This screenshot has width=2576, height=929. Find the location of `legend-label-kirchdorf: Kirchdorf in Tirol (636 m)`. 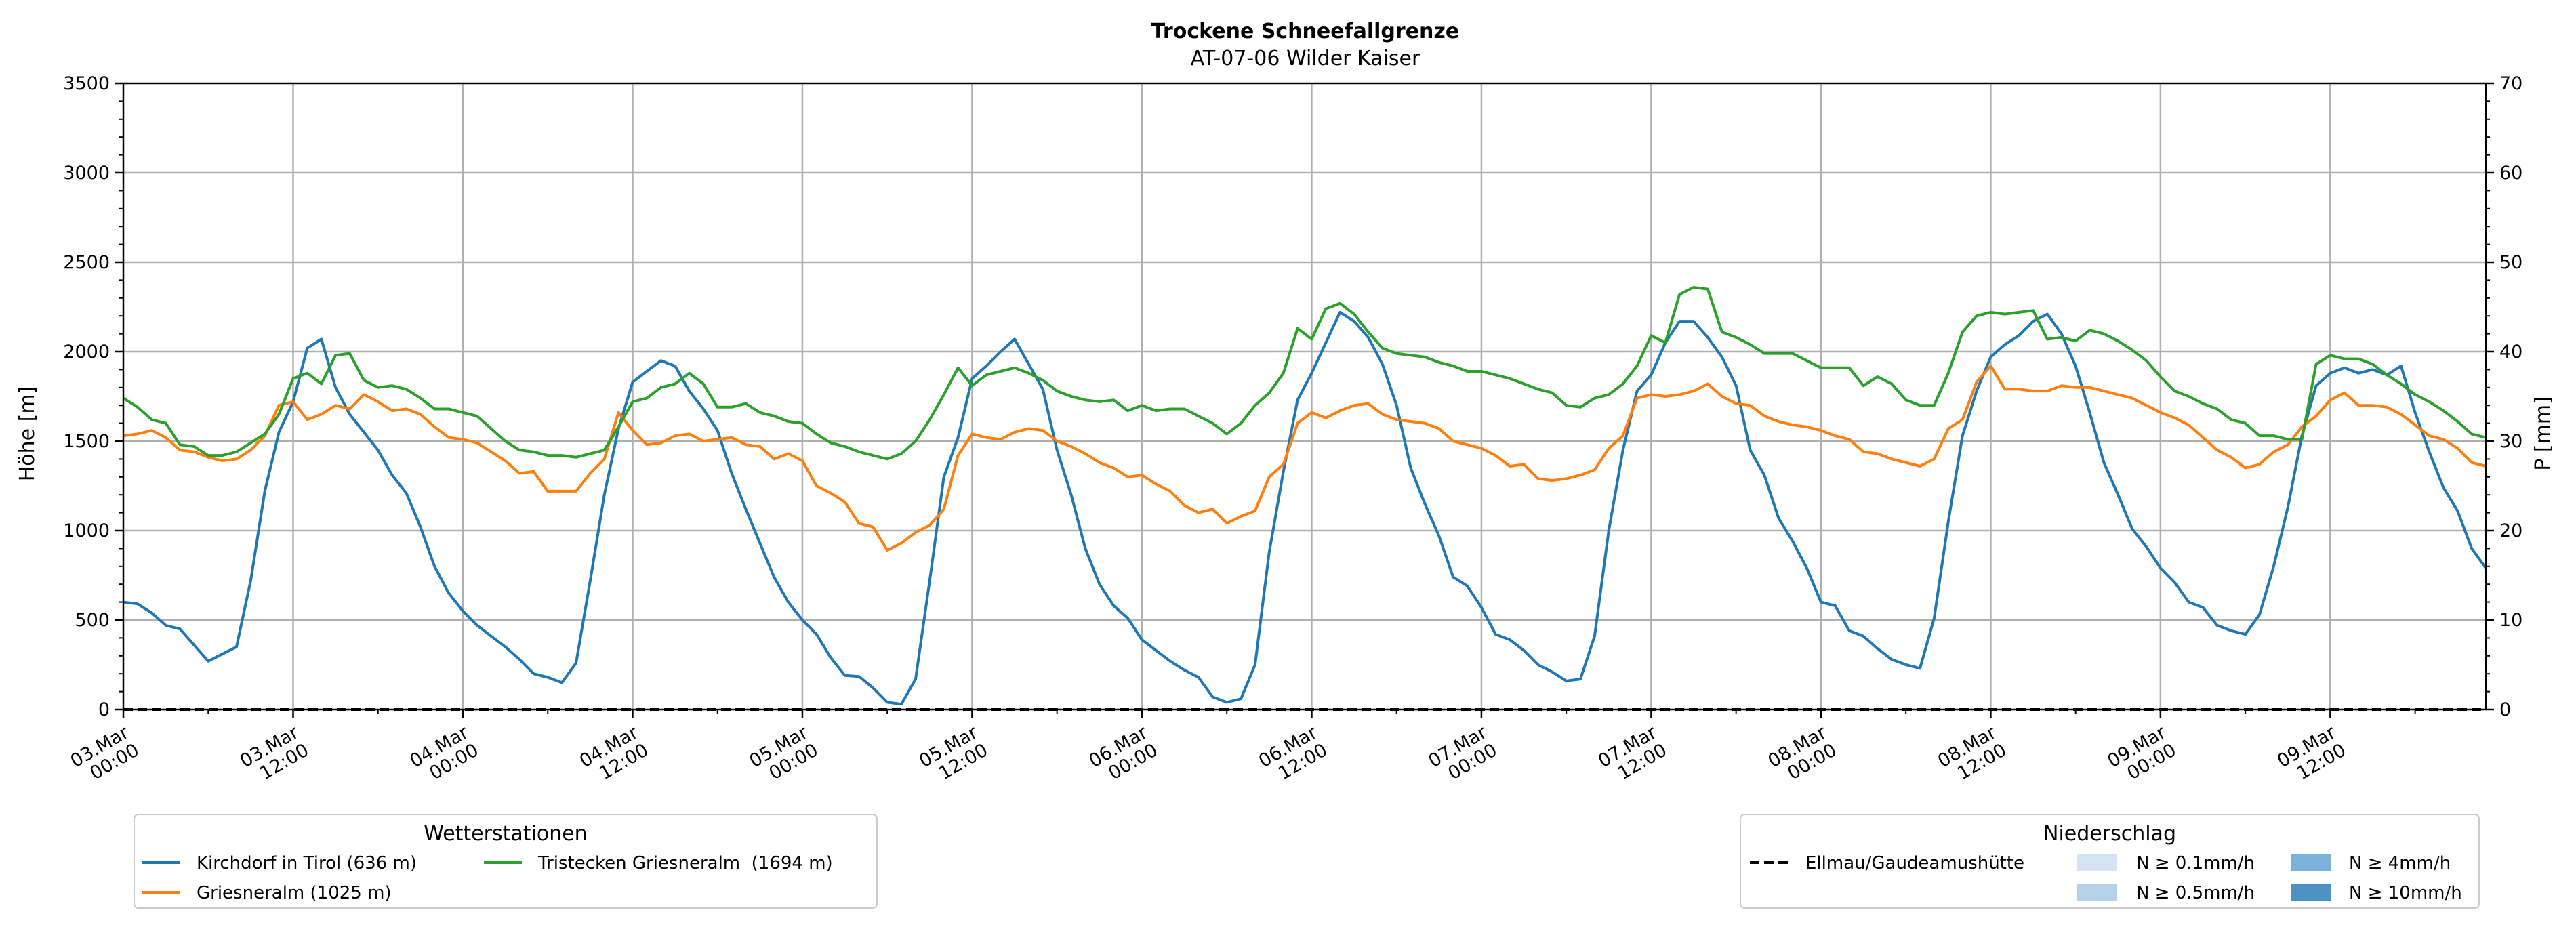

legend-label-kirchdorf: Kirchdorf in Tirol (636 m) is located at coordinates (307, 863).